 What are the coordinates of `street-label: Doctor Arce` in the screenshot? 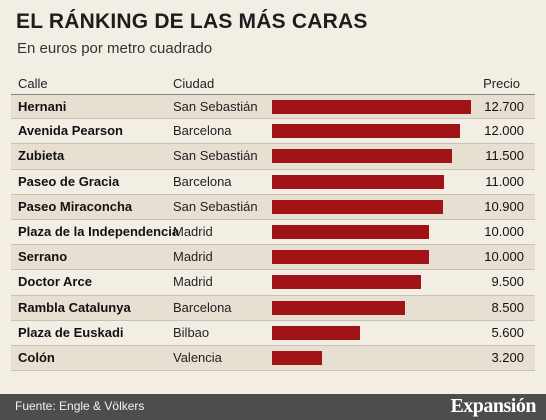 It's located at (55, 282).